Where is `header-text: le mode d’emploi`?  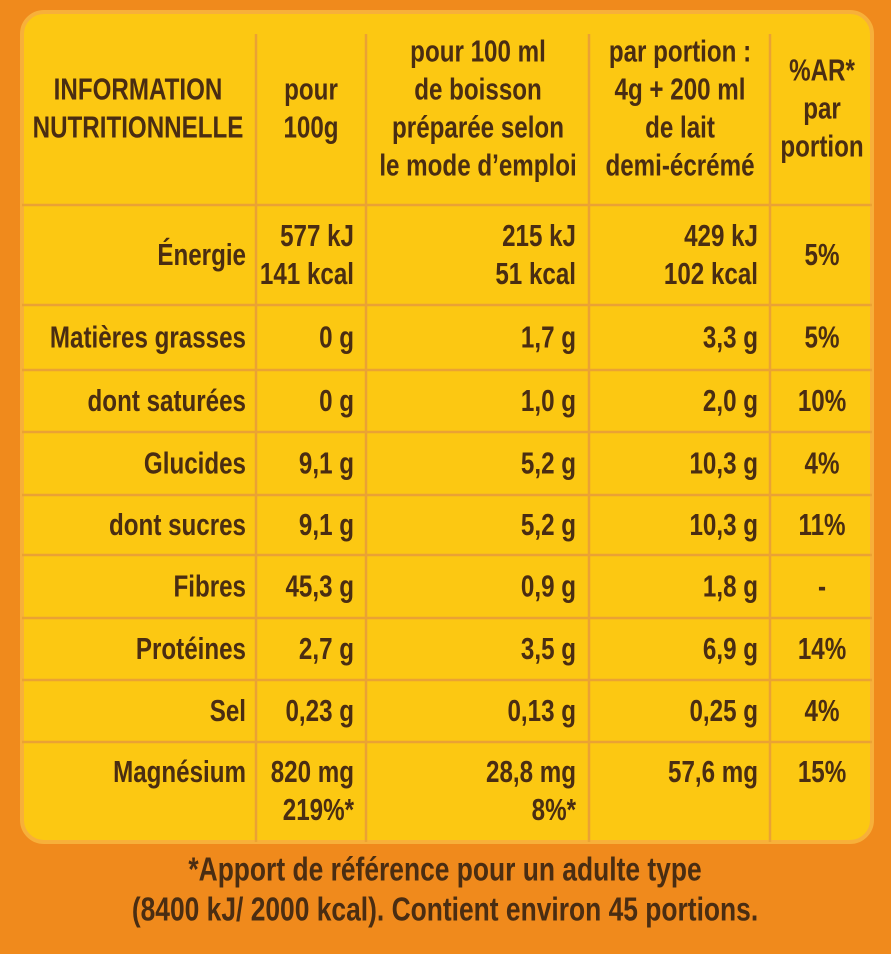 header-text: le mode d’emploi is located at coordinates (477, 165).